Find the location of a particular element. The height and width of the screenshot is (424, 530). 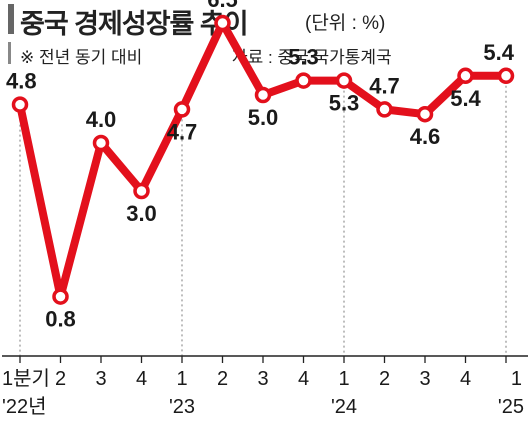

source-label: 자료 : 중국 국가통계국 is located at coordinates (312, 57).